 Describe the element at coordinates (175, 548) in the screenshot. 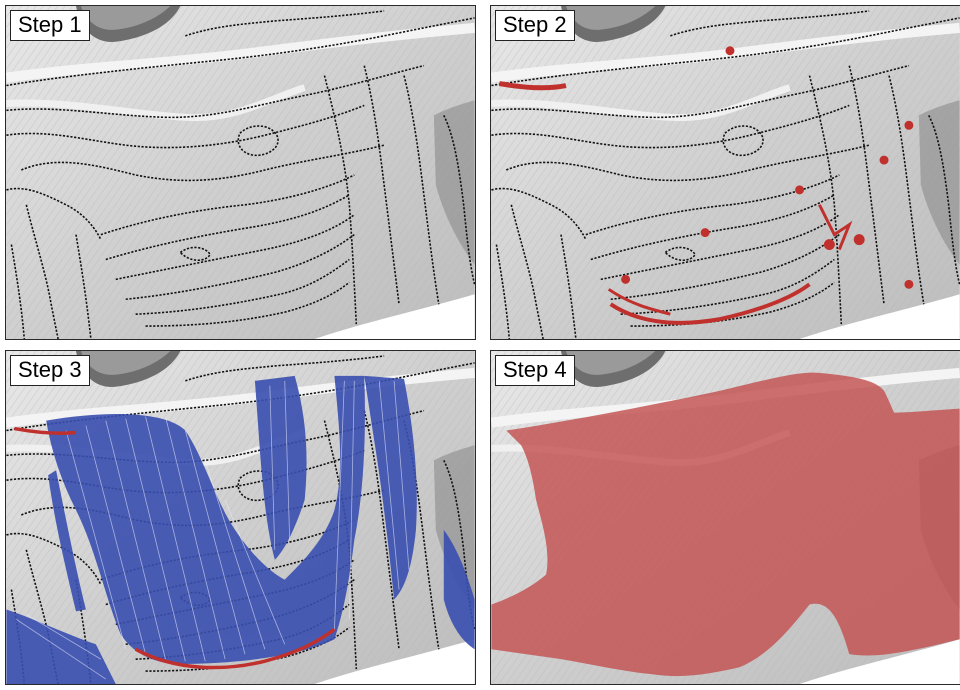

I see `highlighted-segments` at that location.